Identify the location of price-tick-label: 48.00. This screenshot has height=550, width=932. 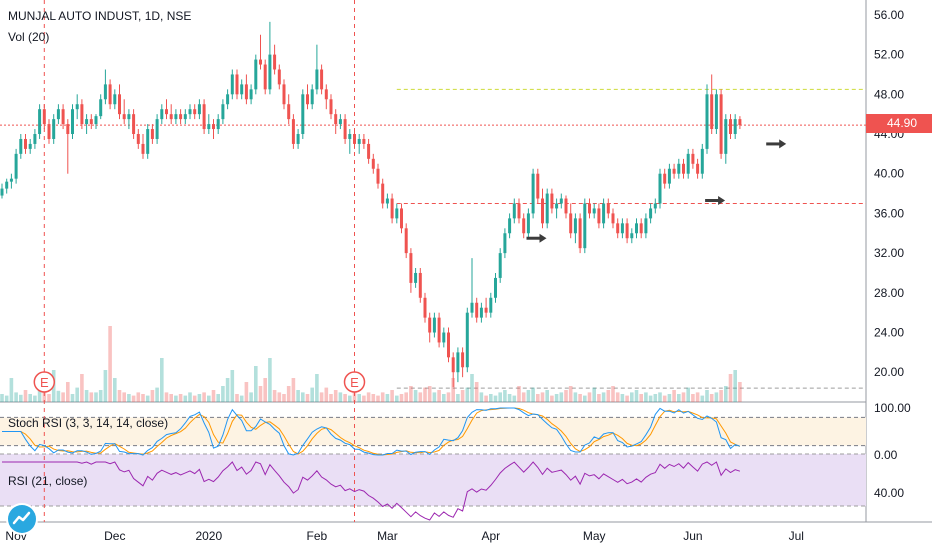
(889, 94).